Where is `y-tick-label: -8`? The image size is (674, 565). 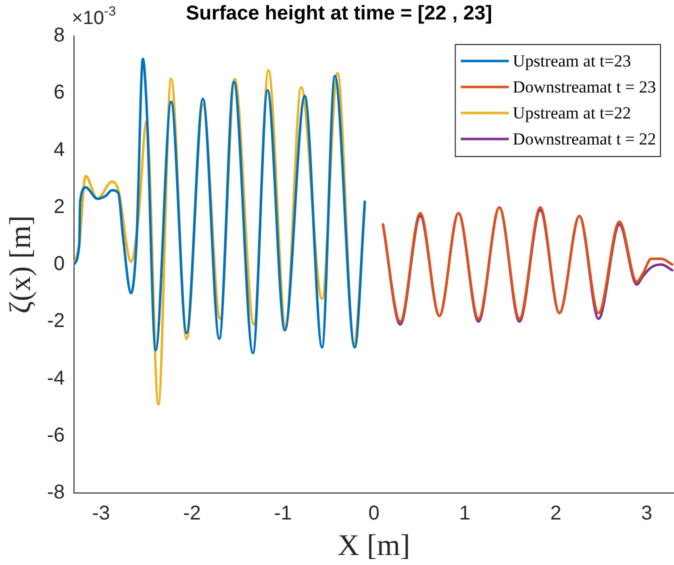 y-tick-label: -8 is located at coordinates (55, 493).